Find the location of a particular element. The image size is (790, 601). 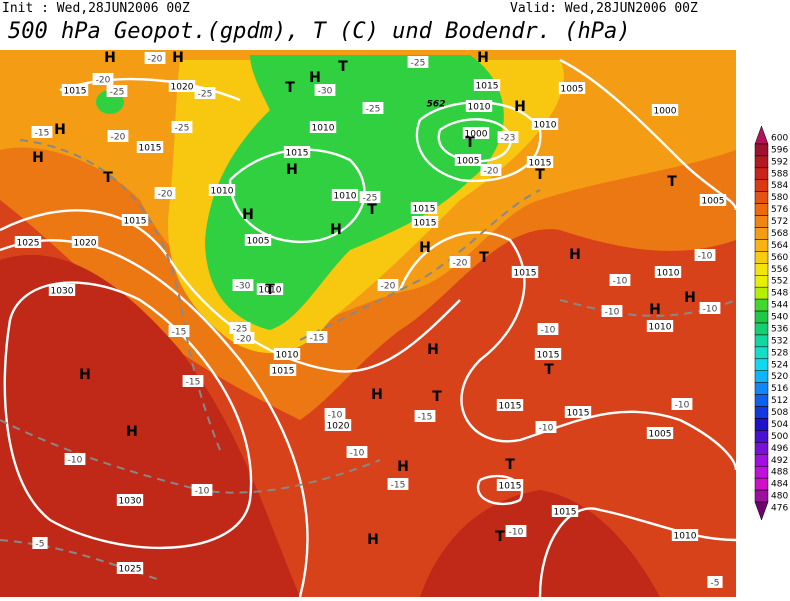

colorbar-label: 544 is located at coordinates (779, 306).